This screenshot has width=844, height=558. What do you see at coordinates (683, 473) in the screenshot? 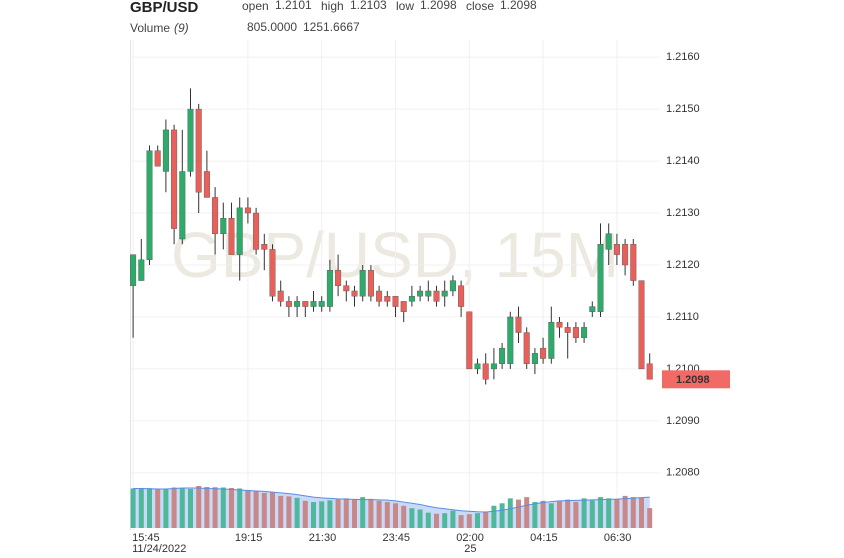
I see `y-tick-label: 1.2080` at bounding box center [683, 473].